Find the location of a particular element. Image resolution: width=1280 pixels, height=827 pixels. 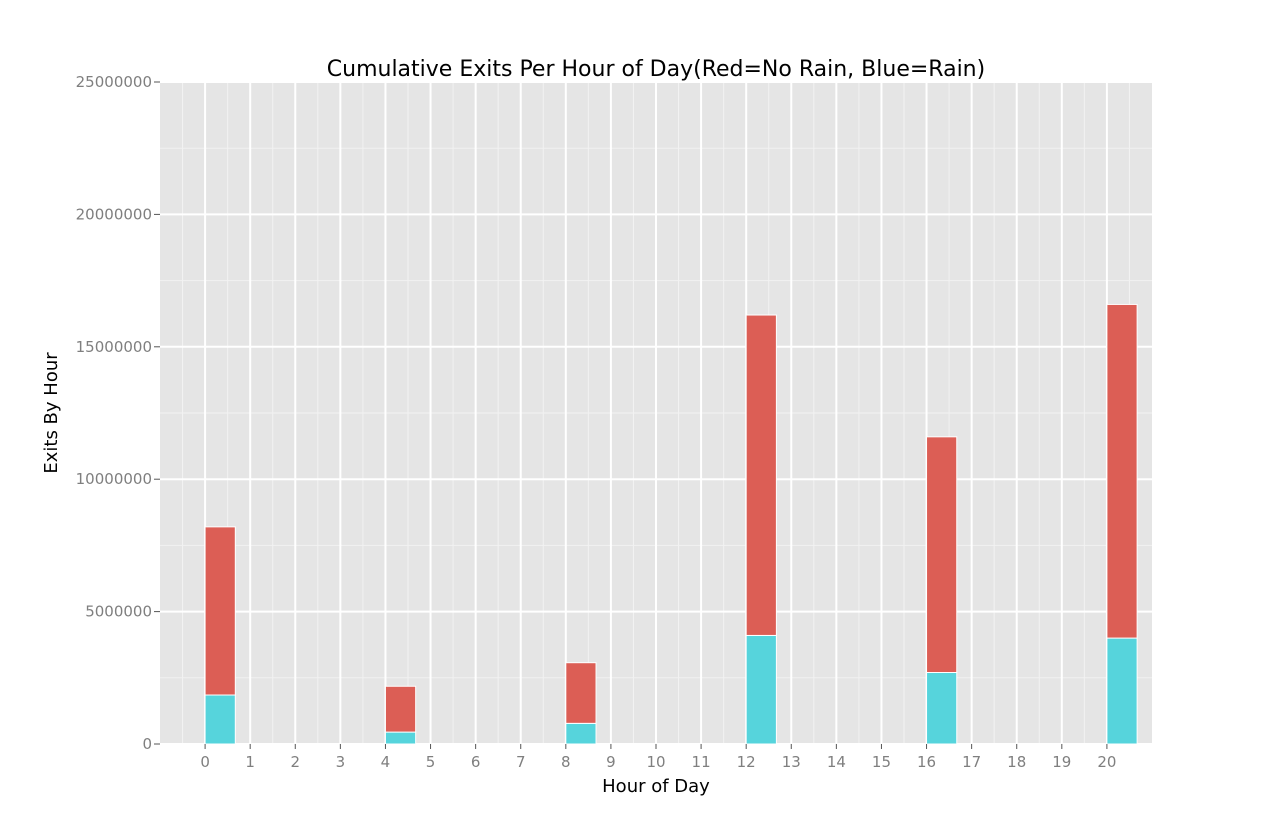

y-tick-label: 5000000 is located at coordinates (118, 612).